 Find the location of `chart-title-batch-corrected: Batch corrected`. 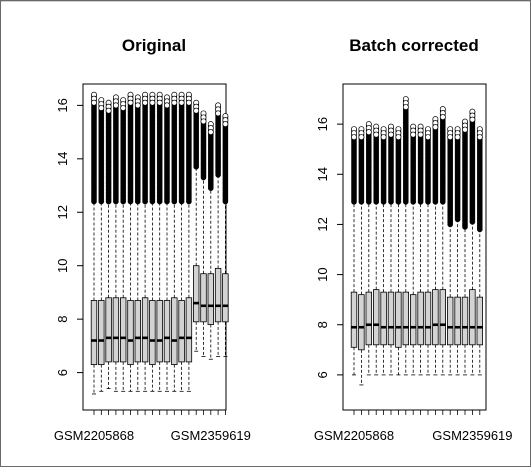

chart-title-batch-corrected: Batch corrected is located at coordinates (413, 45).